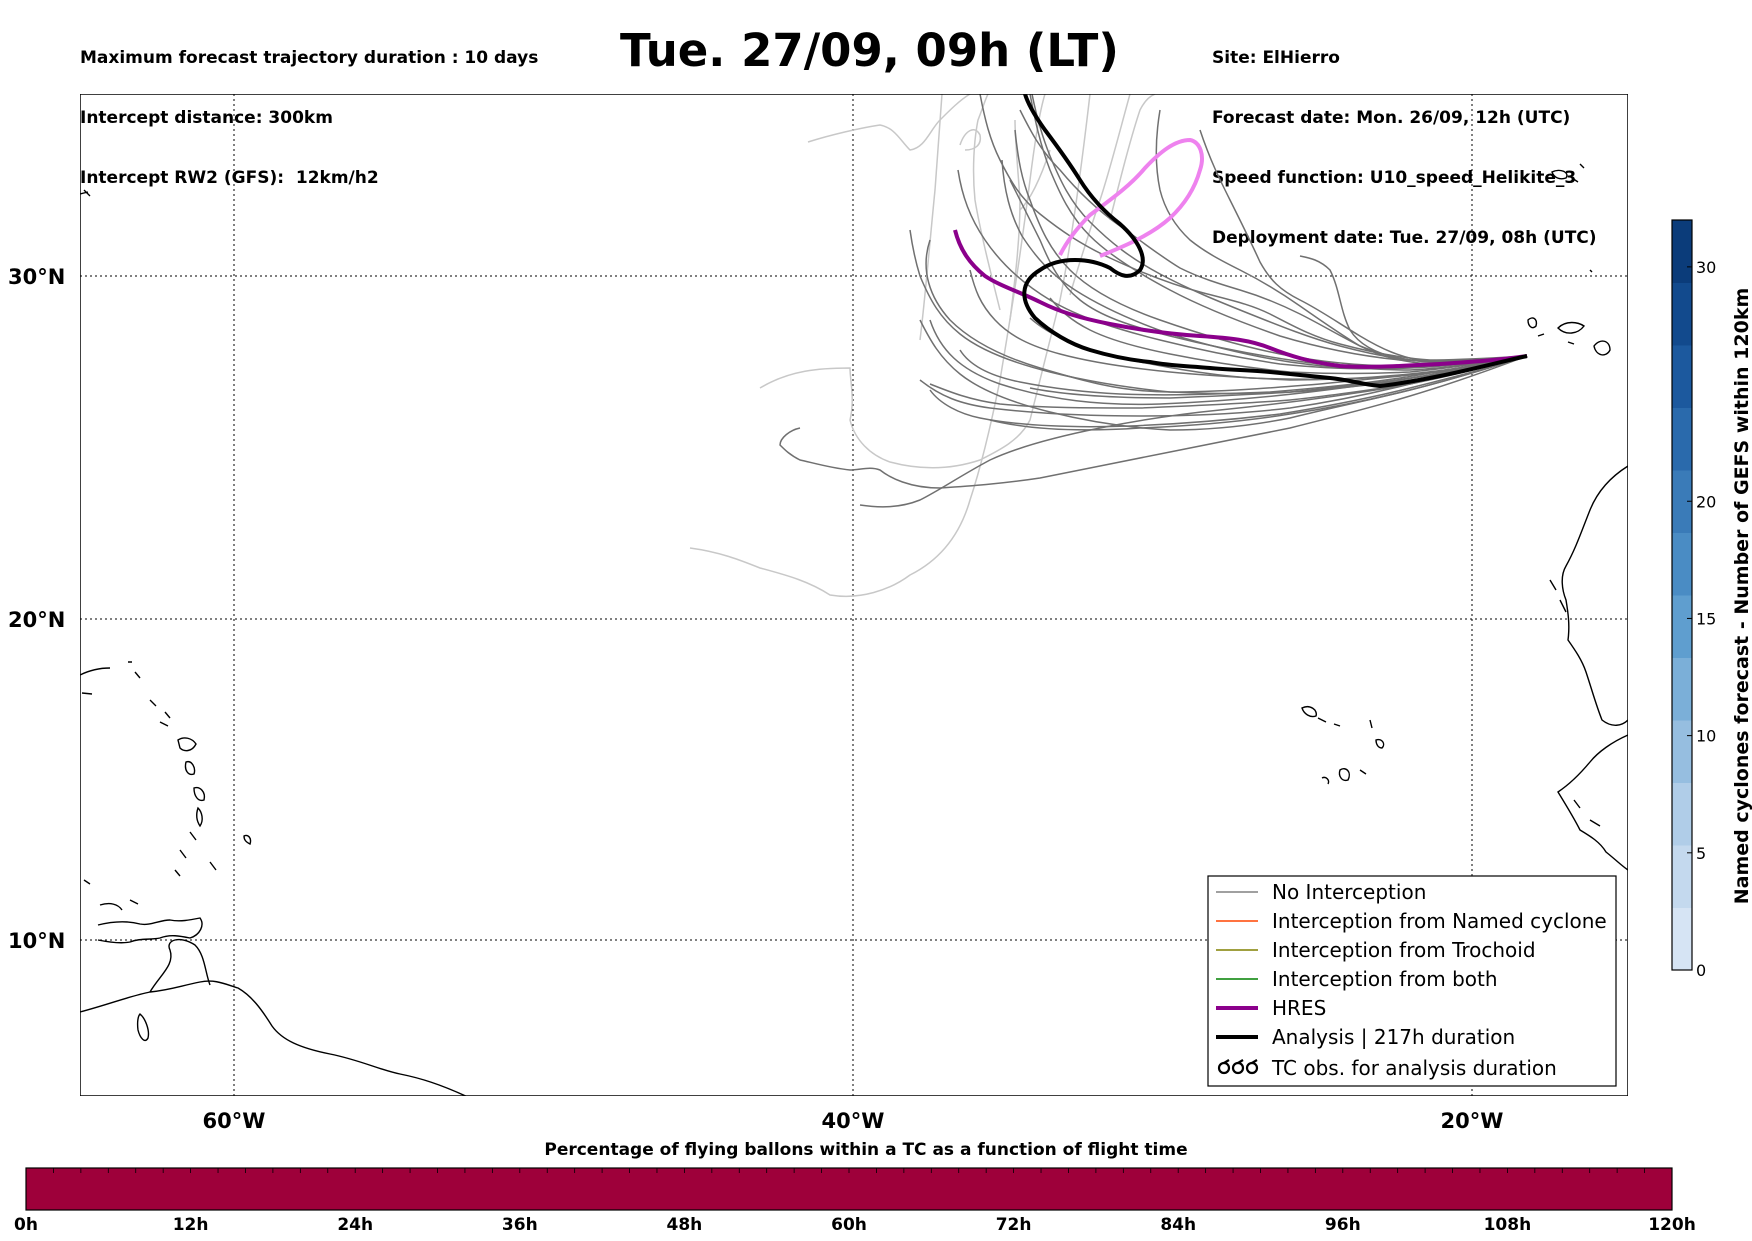 This screenshot has height=1241, width=1752. Describe the element at coordinates (1472, 1121) in the screenshot. I see `lon-label-20w: 20°W` at that location.